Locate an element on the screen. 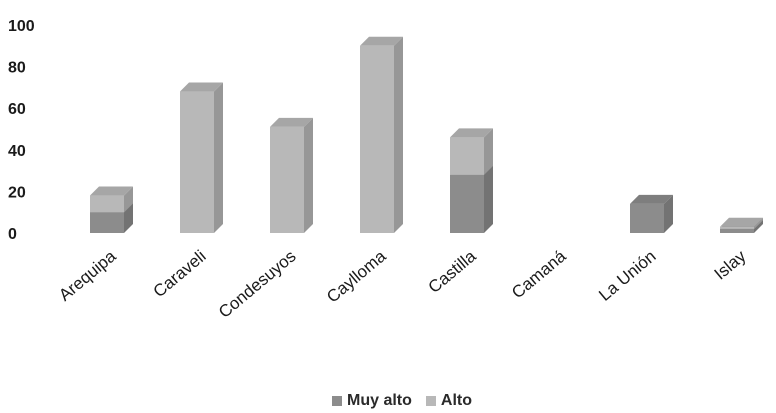 The height and width of the screenshot is (413, 776). legend-item-alto: Alto is located at coordinates (448, 401).